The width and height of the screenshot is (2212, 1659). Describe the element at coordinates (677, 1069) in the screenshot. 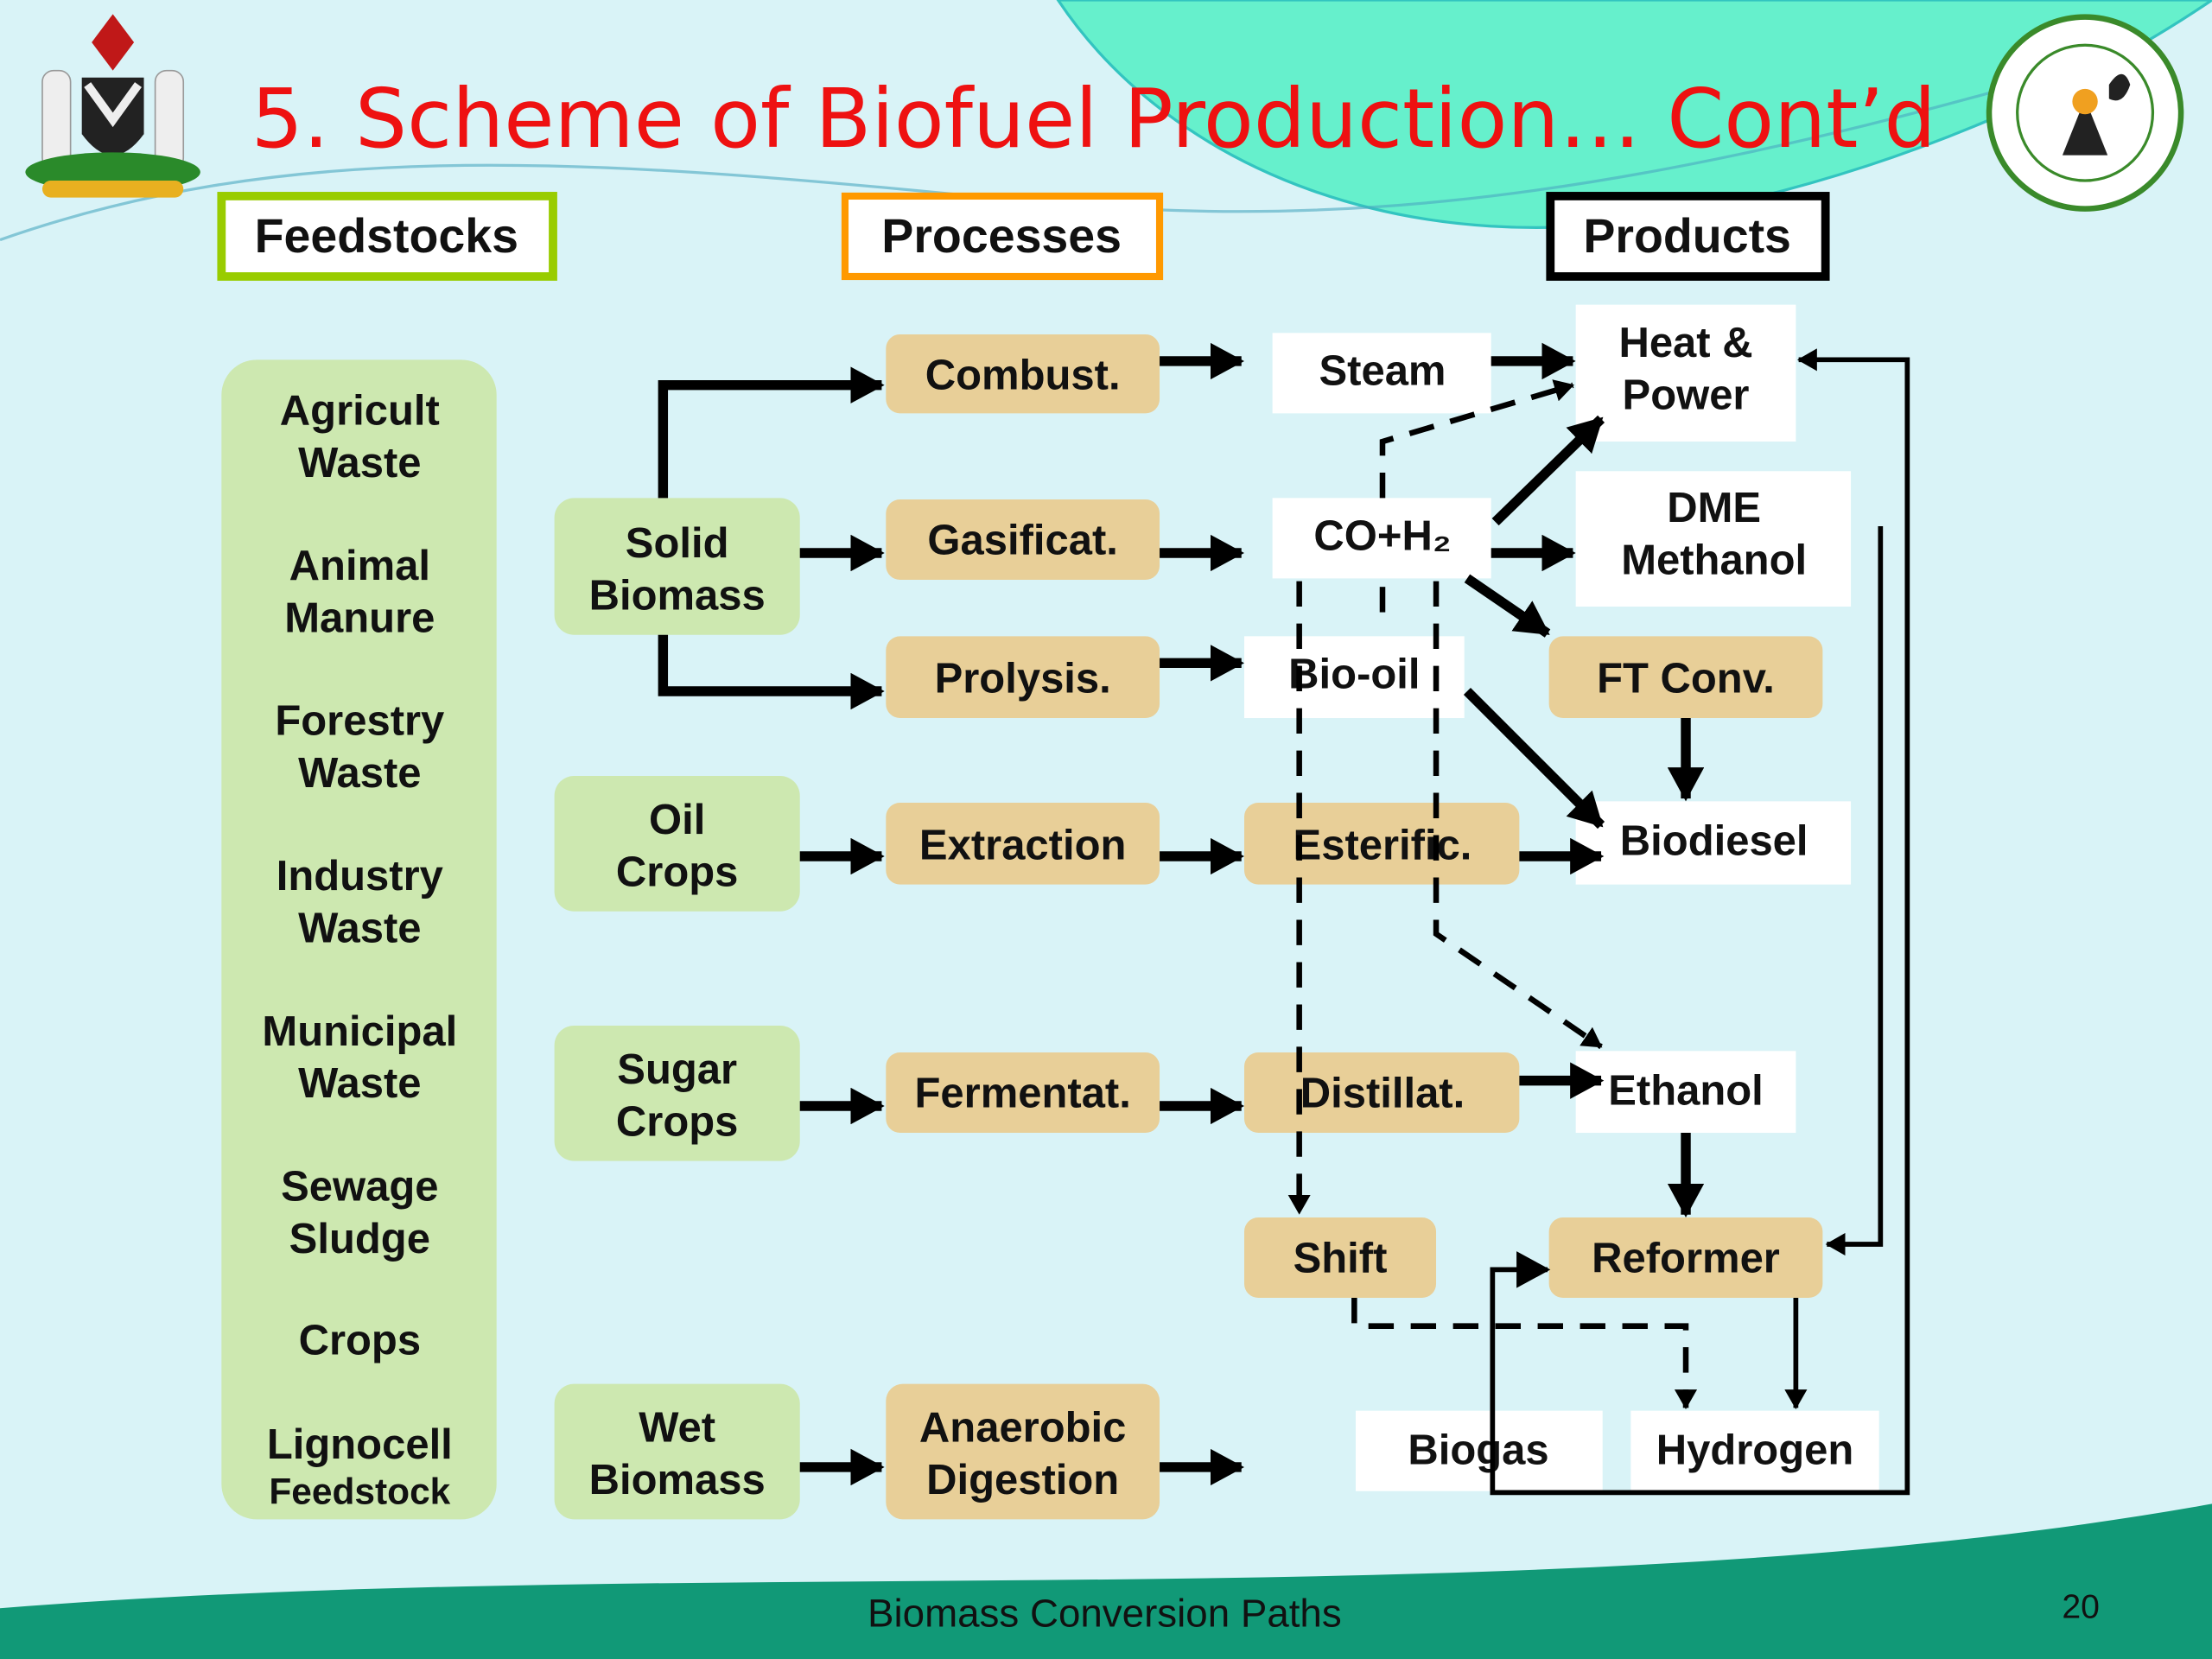

I see `node-label: Sugar` at that location.